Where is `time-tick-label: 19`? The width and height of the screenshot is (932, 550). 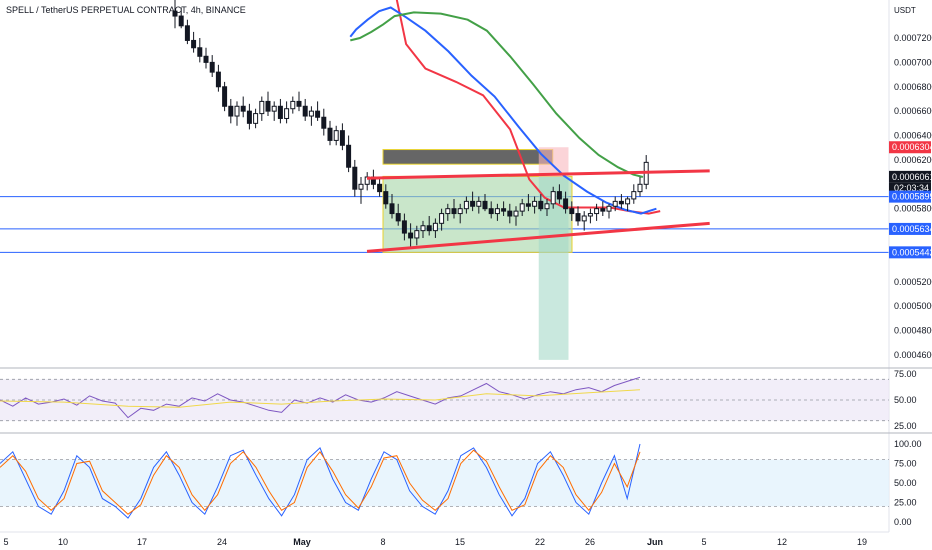
time-tick-label: 19 is located at coordinates (862, 542).